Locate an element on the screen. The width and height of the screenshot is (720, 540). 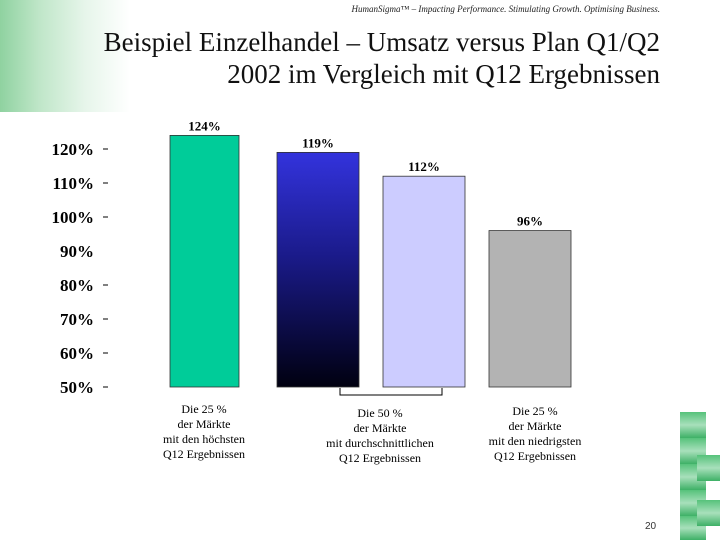
y-tick-label: 120% is located at coordinates (73, 149).